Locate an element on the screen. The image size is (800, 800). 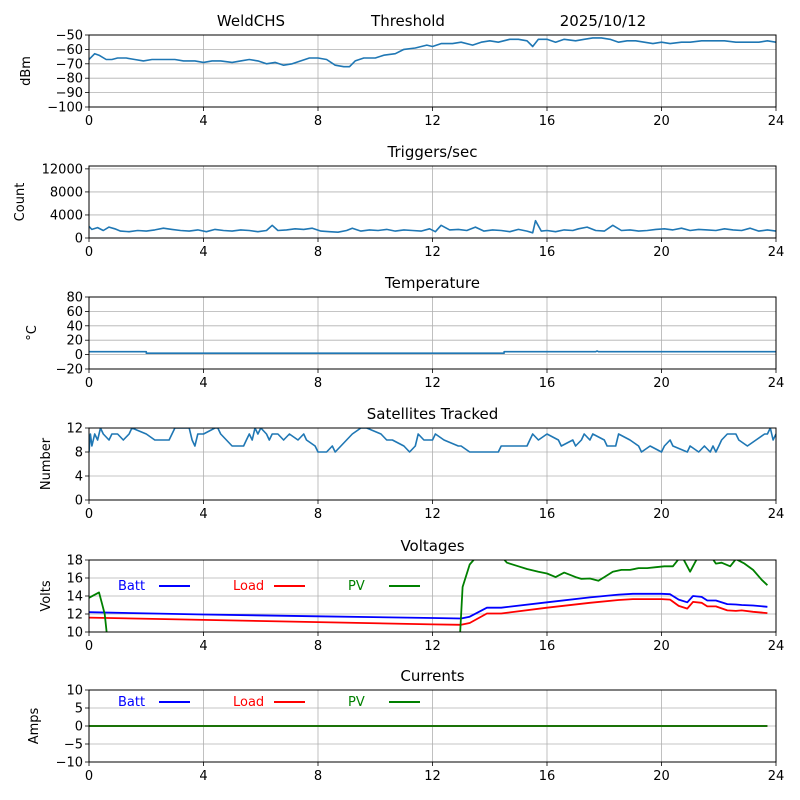
y-axis-label: dBm is located at coordinates (26, 71).